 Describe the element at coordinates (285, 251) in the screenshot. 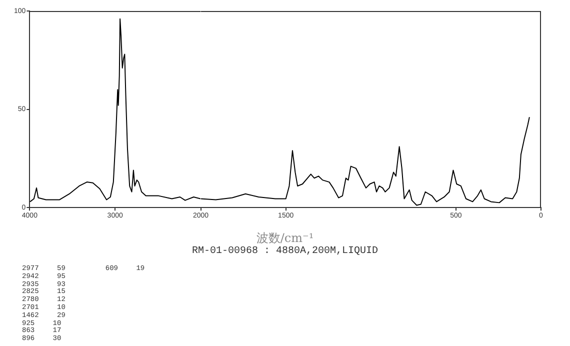

I see `text: RM-01-00968 : 4880A,200M,LIQUID` at that location.